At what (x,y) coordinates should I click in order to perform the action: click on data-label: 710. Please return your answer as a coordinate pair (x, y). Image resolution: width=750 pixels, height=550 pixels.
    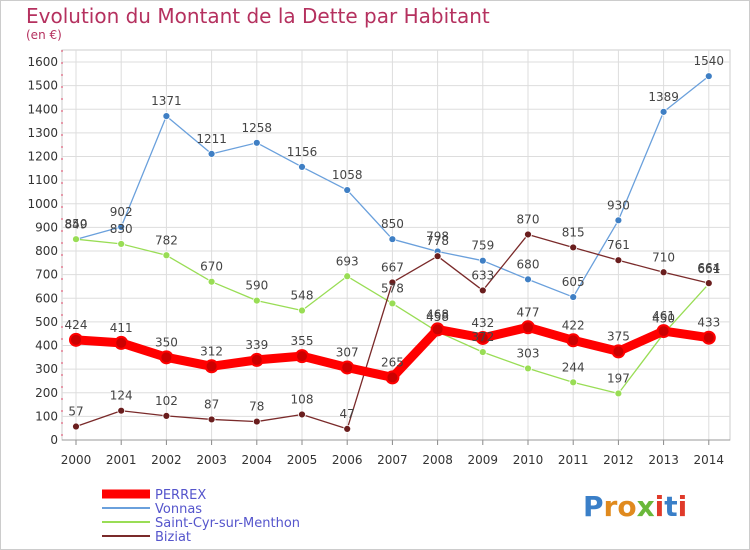
    Looking at the image, I should click on (663, 257).